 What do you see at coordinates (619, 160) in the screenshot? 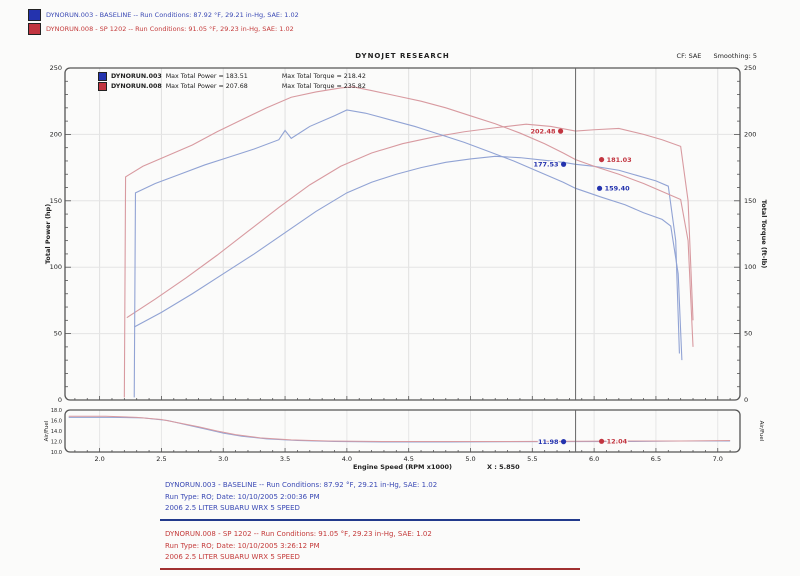
I see `cursor-marker-label: 181.03` at bounding box center [619, 160].